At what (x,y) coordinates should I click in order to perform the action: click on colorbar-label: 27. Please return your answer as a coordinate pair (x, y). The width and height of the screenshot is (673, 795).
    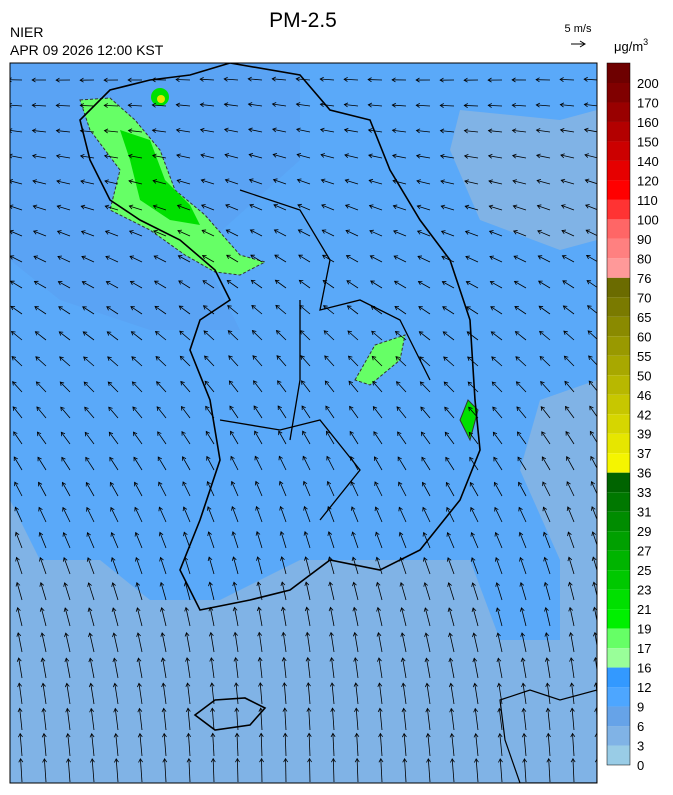
    Looking at the image, I should click on (644, 551).